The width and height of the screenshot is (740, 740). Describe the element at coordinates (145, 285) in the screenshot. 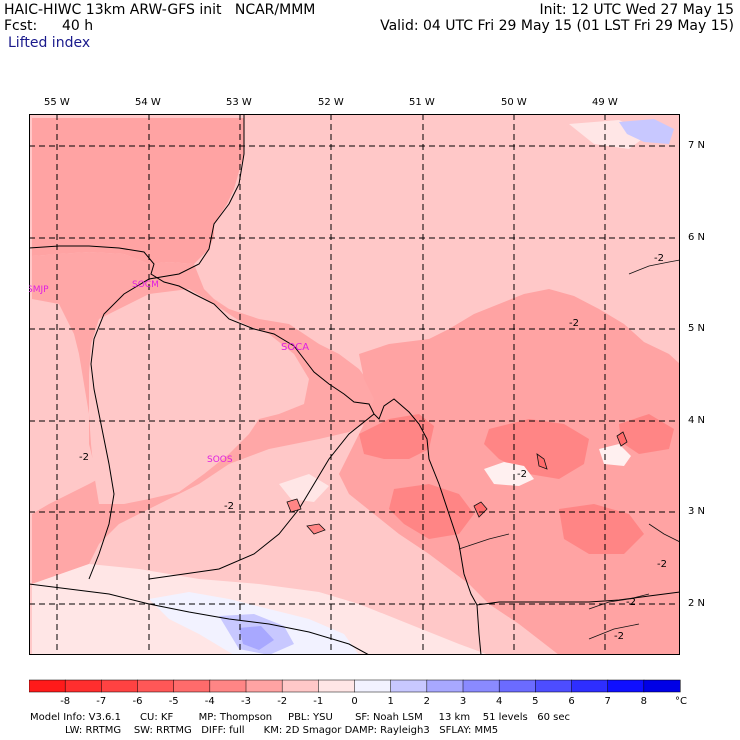

I see `station-label-socm: SOCM` at that location.